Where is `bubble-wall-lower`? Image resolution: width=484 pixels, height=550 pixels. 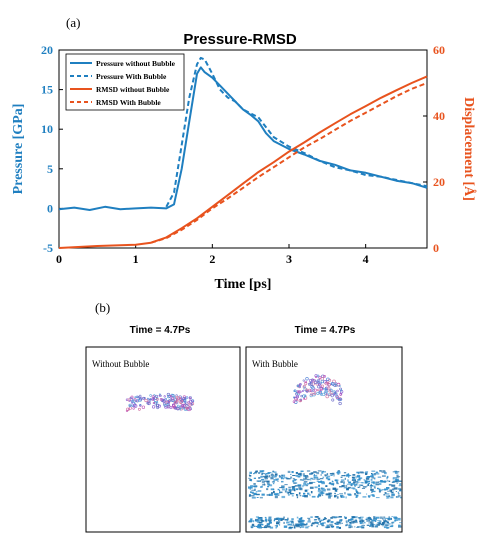
bubble-wall-lower is located at coordinates (325, 523).